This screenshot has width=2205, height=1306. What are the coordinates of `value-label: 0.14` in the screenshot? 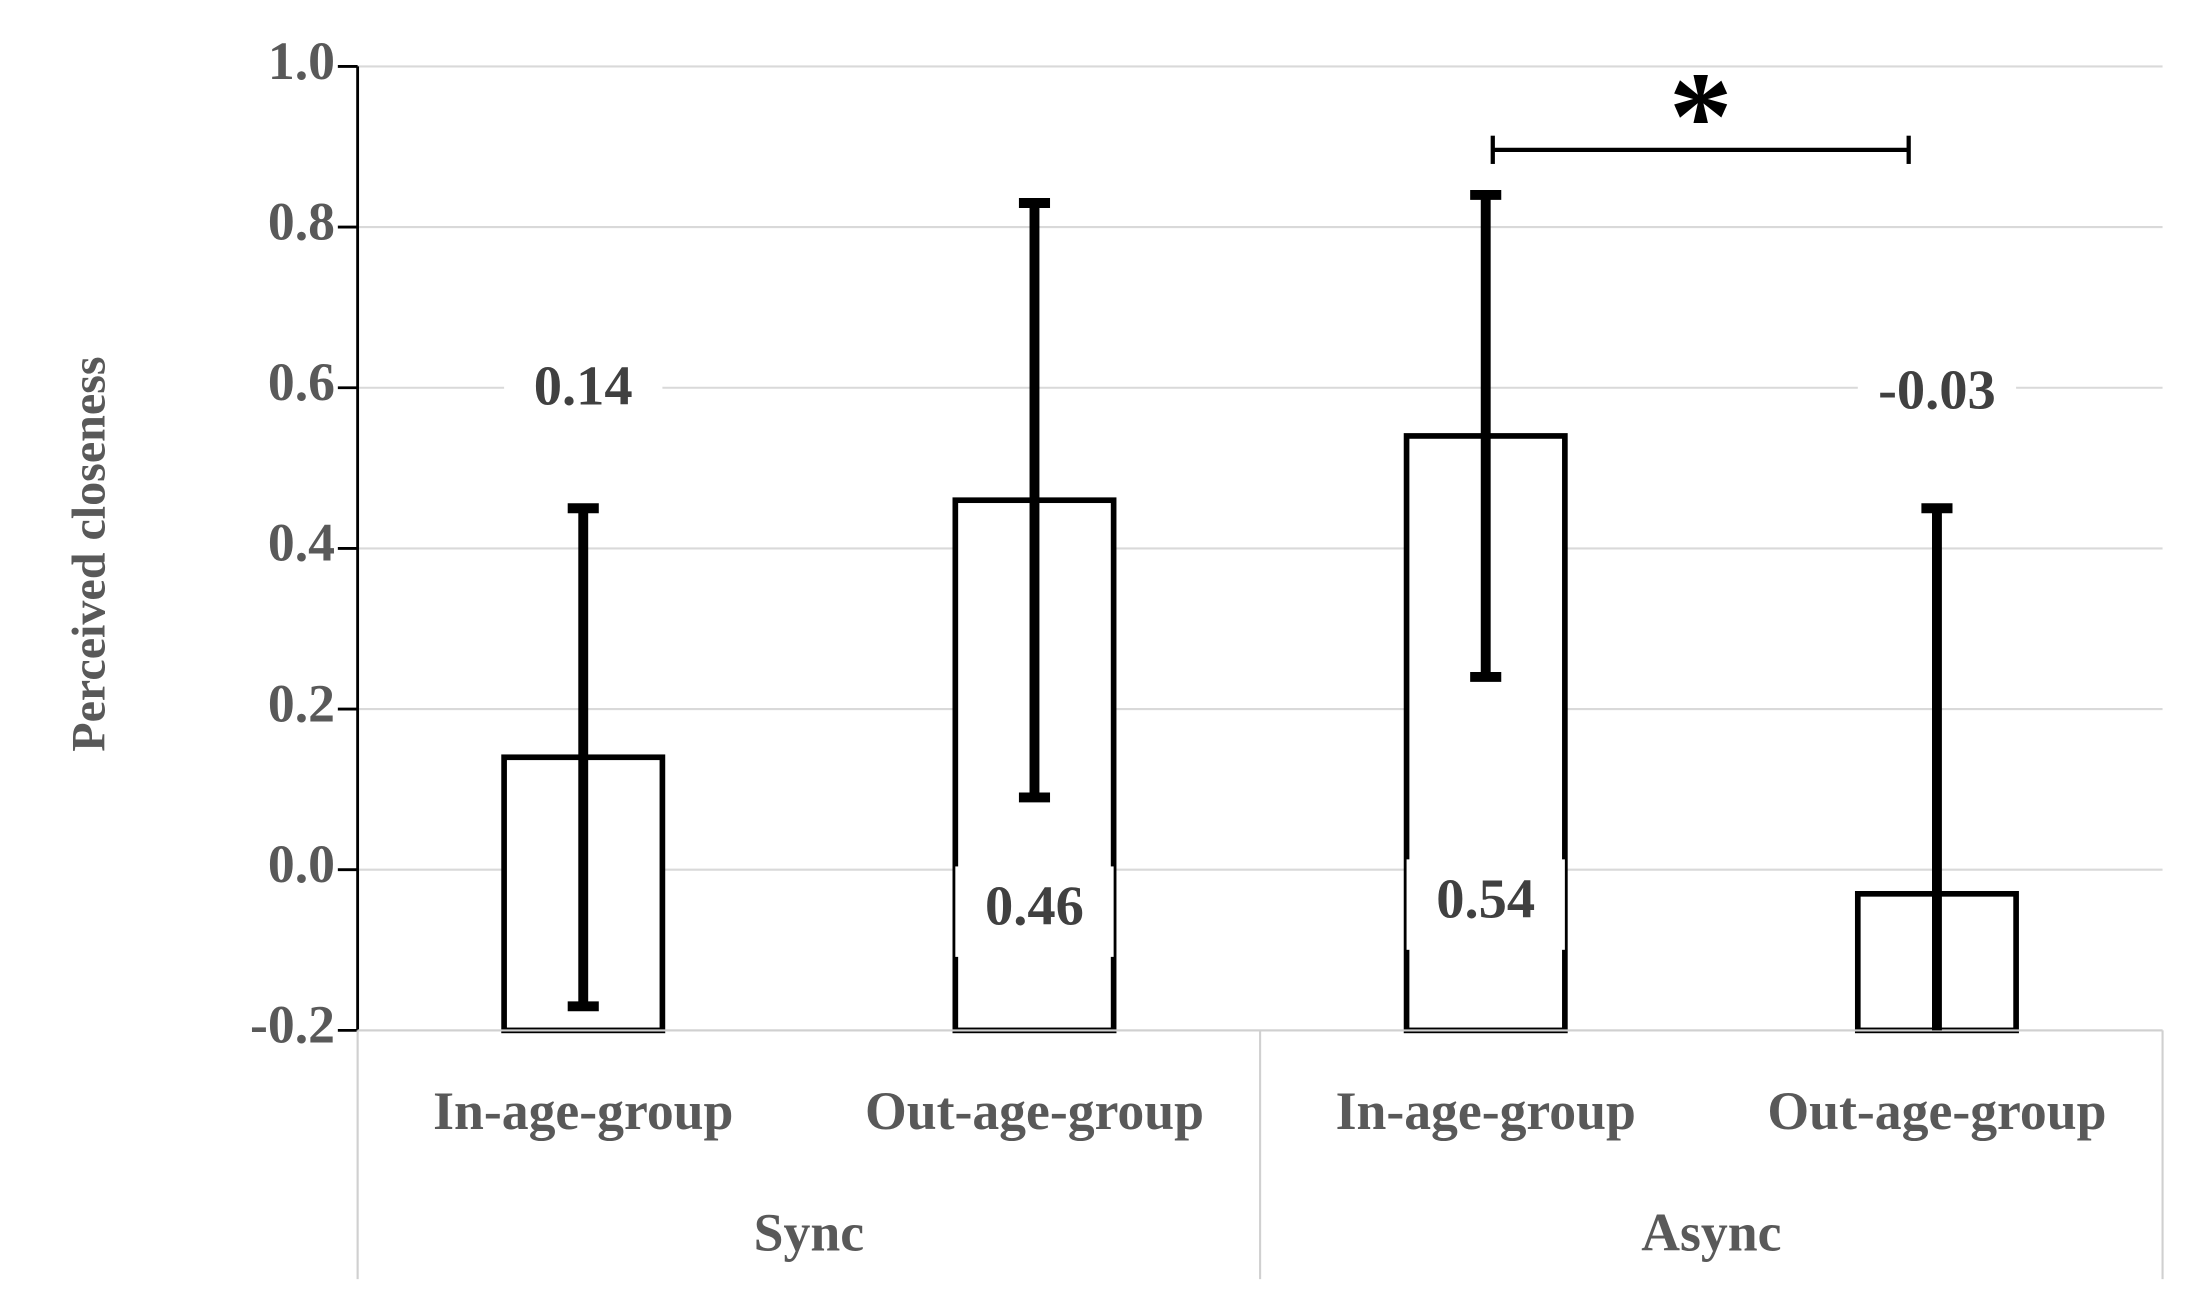 It's located at (583, 386).